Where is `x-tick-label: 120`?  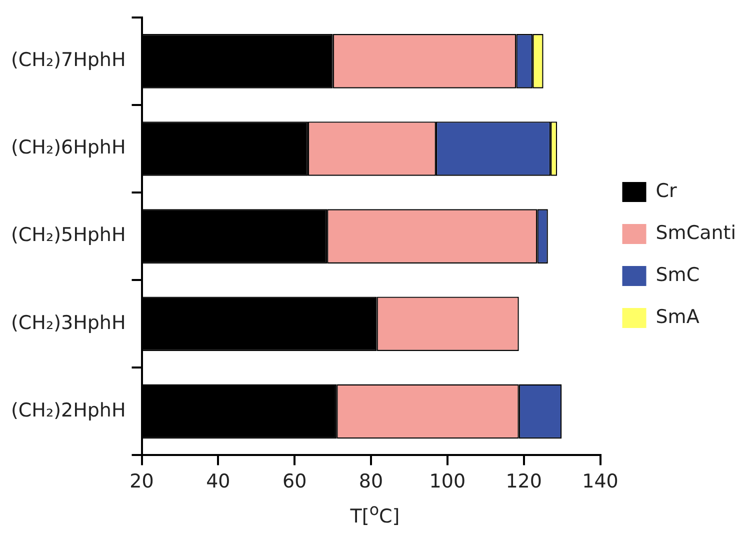
x-tick-label: 120 is located at coordinates (524, 481).